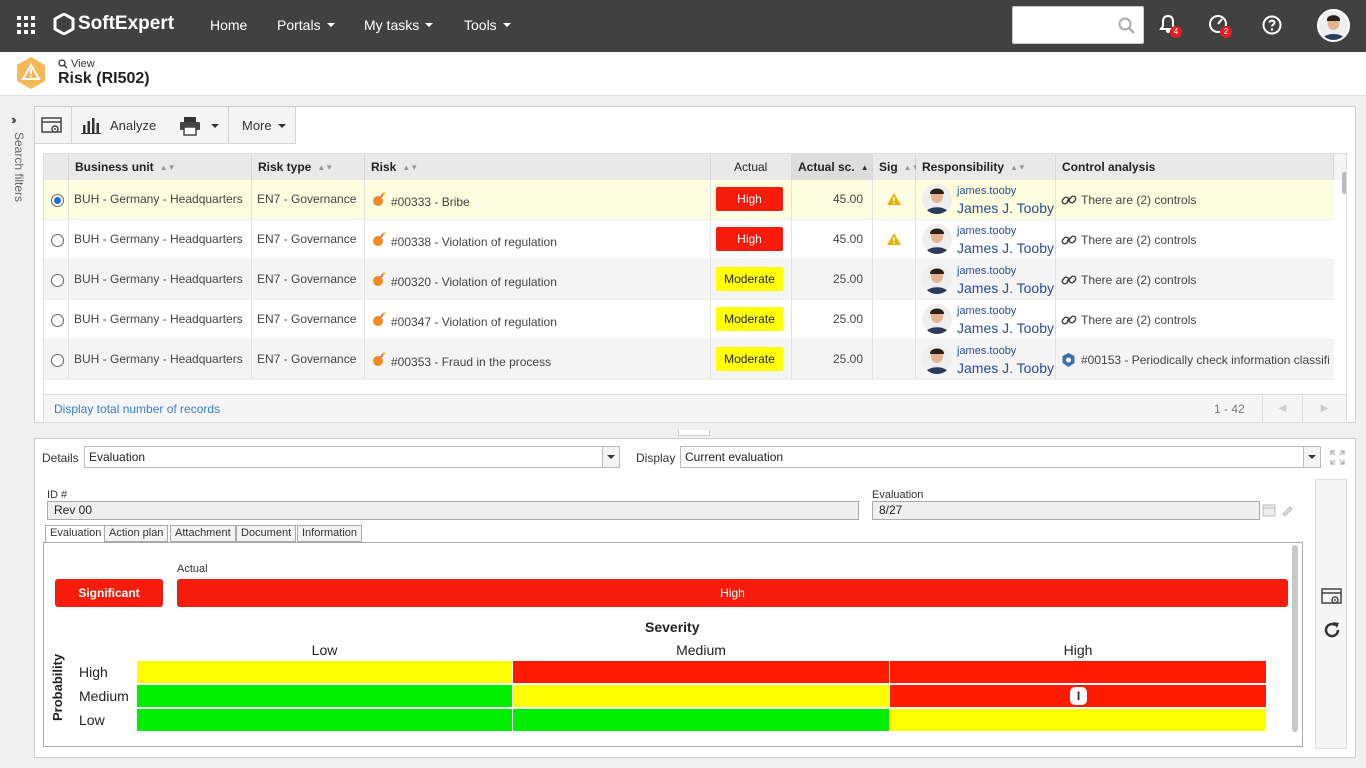 The width and height of the screenshot is (1366, 768). I want to click on refresh-button, so click(1332, 630).